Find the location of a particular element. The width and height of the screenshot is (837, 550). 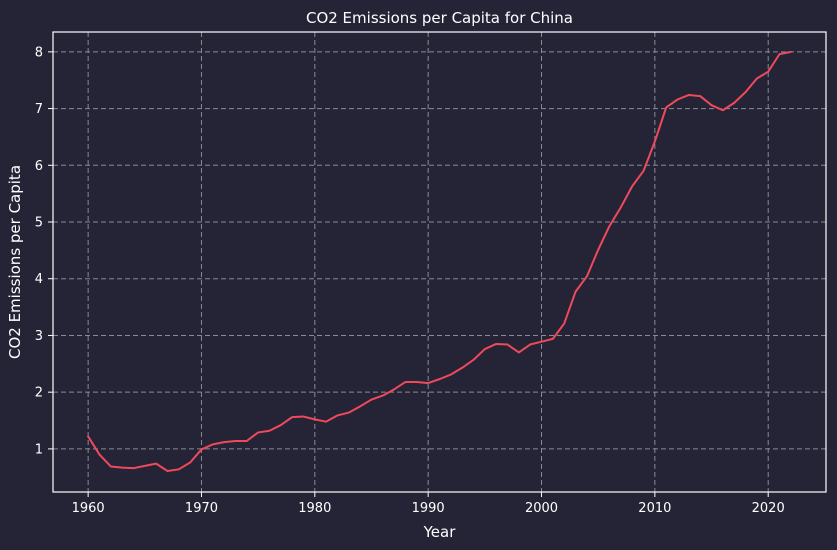

x-tick-label: 2020 is located at coordinates (768, 508).